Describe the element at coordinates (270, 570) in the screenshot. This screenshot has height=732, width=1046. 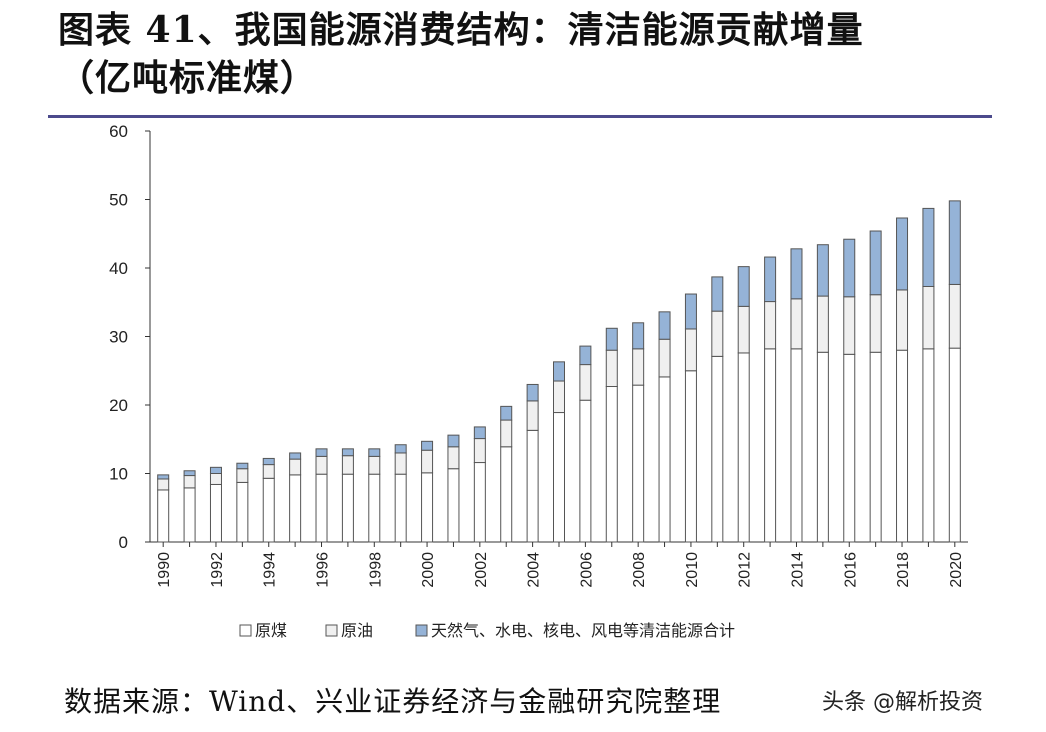
I see `x-tick-label: 1994` at that location.